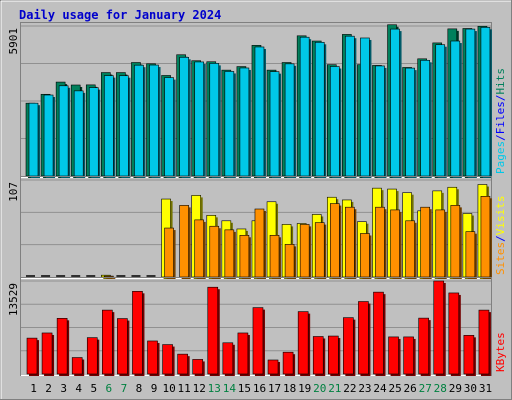  What do you see at coordinates (48, 388) in the screenshot?
I see `x-tick-label: 2` at bounding box center [48, 388].